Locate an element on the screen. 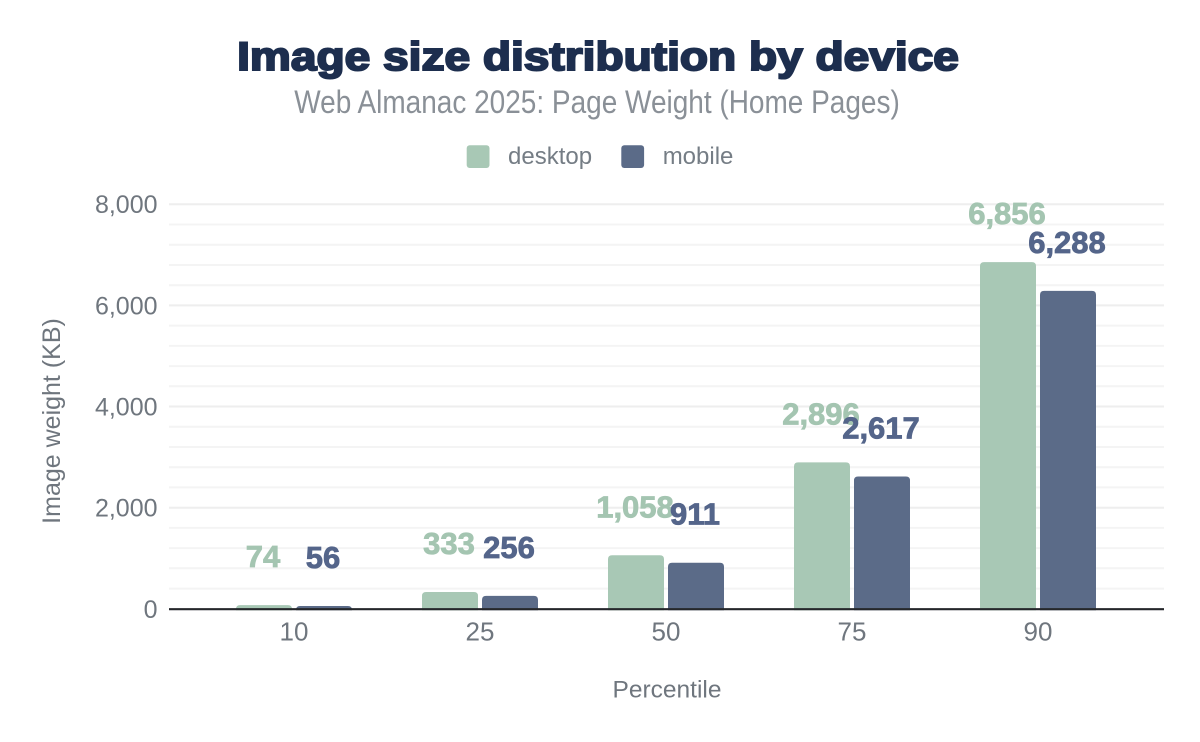 The height and width of the screenshot is (742, 1200). svg-text: 6,000 is located at coordinates (126, 306).